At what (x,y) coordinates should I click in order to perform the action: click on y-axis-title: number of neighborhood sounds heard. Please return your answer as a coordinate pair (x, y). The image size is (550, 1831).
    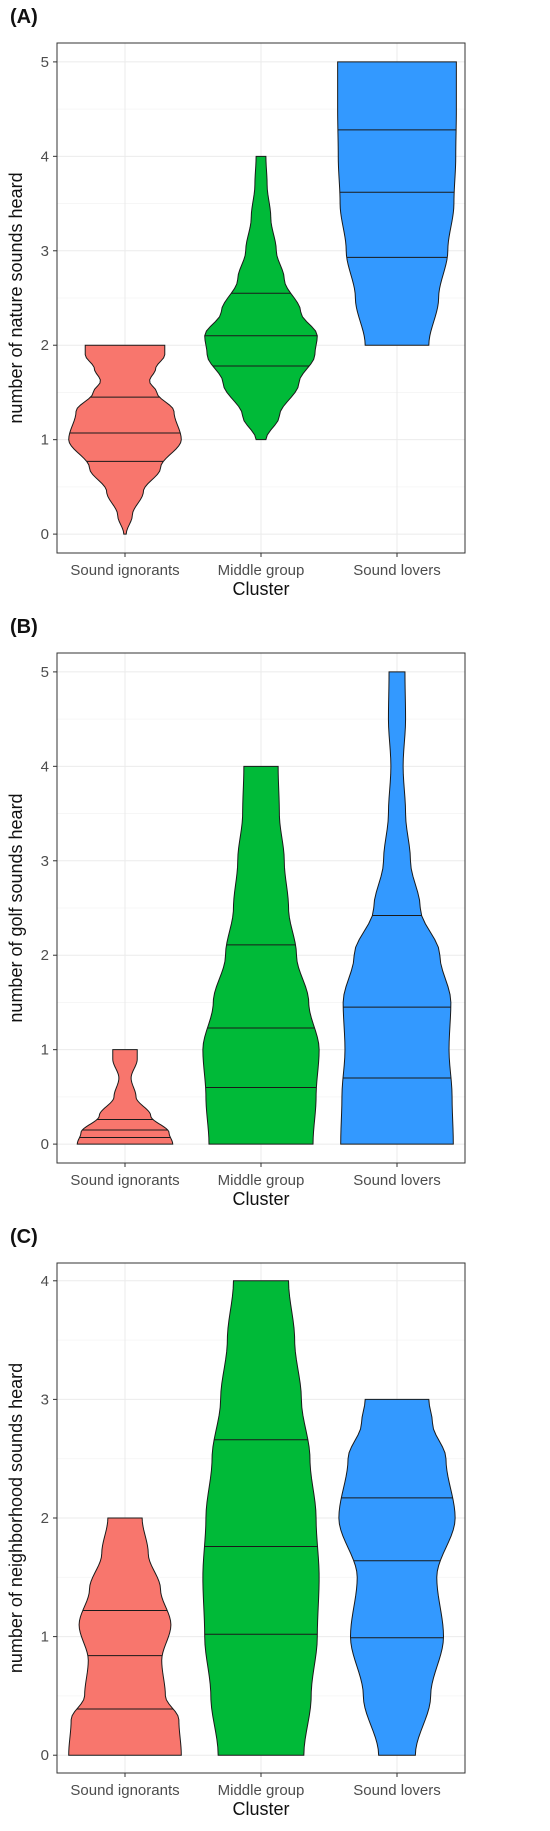
    Looking at the image, I should click on (16, 1518).